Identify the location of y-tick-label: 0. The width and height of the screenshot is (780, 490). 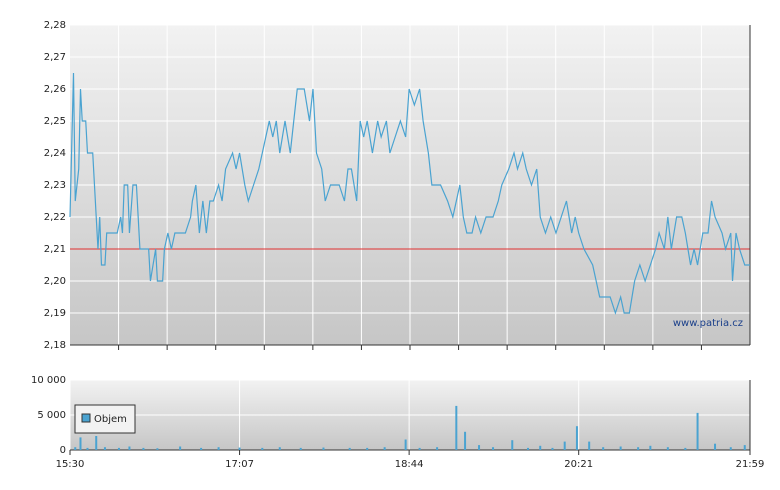
(63, 450).